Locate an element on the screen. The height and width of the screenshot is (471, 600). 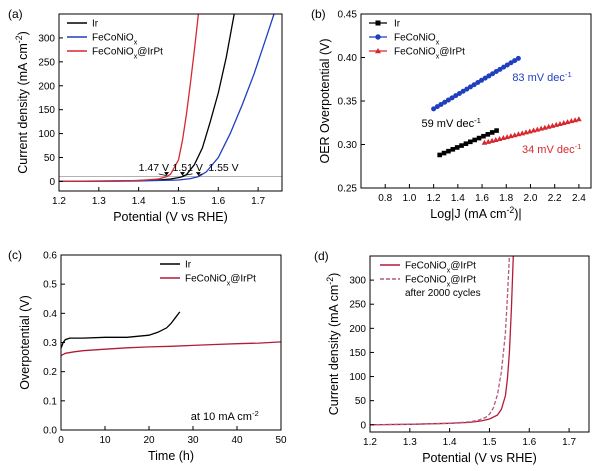
legend: Ir FeCoNiOx@IrPt is located at coordinates (208, 274).